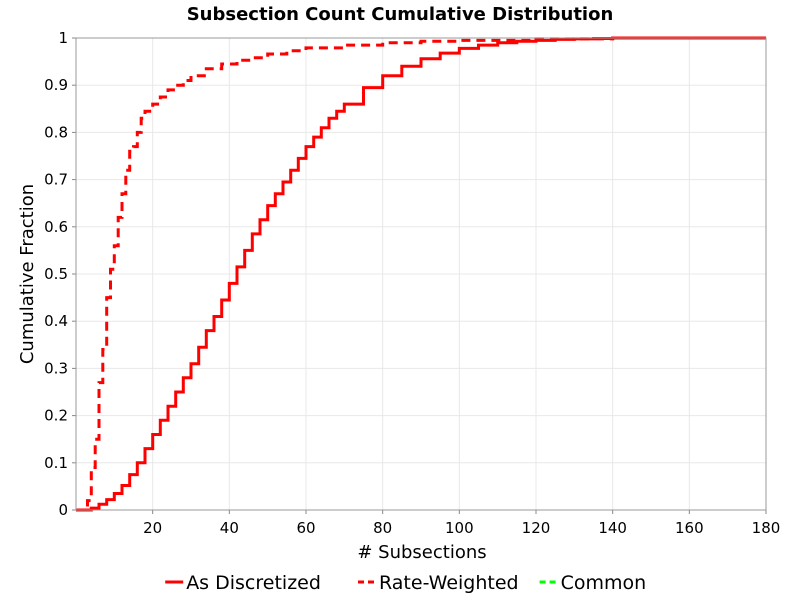 Image resolution: width=800 pixels, height=600 pixels. What do you see at coordinates (612, 528) in the screenshot?
I see `x-tick-label: 140` at bounding box center [612, 528].